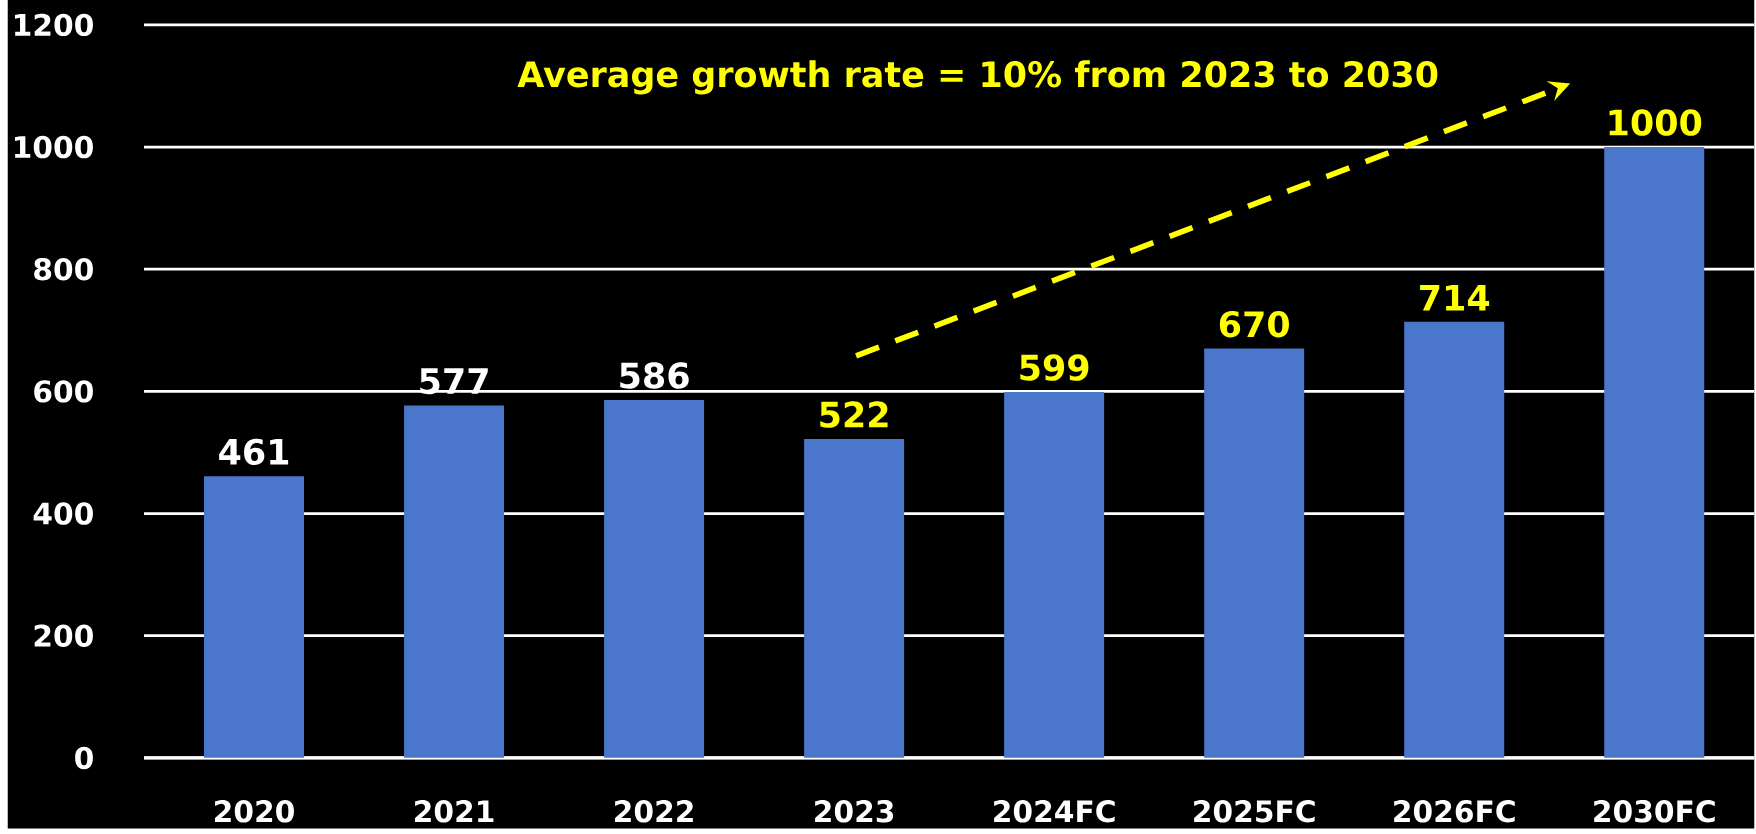 Image resolution: width=1756 pixels, height=834 pixels. I want to click on data-label: 670, so click(1254, 324).